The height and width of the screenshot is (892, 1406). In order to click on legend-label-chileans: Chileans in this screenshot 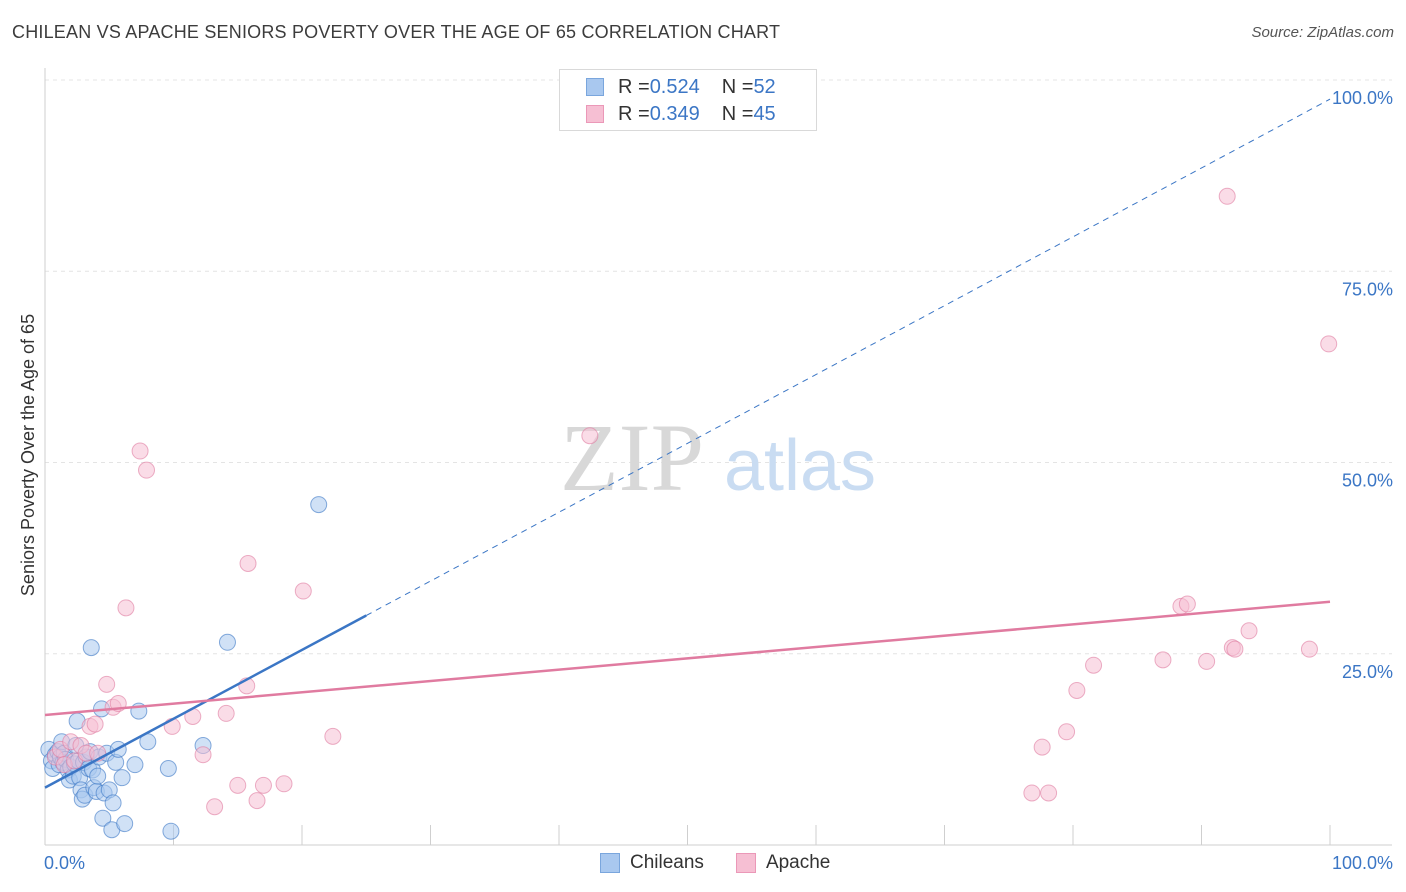, I will do `click(667, 862)`.